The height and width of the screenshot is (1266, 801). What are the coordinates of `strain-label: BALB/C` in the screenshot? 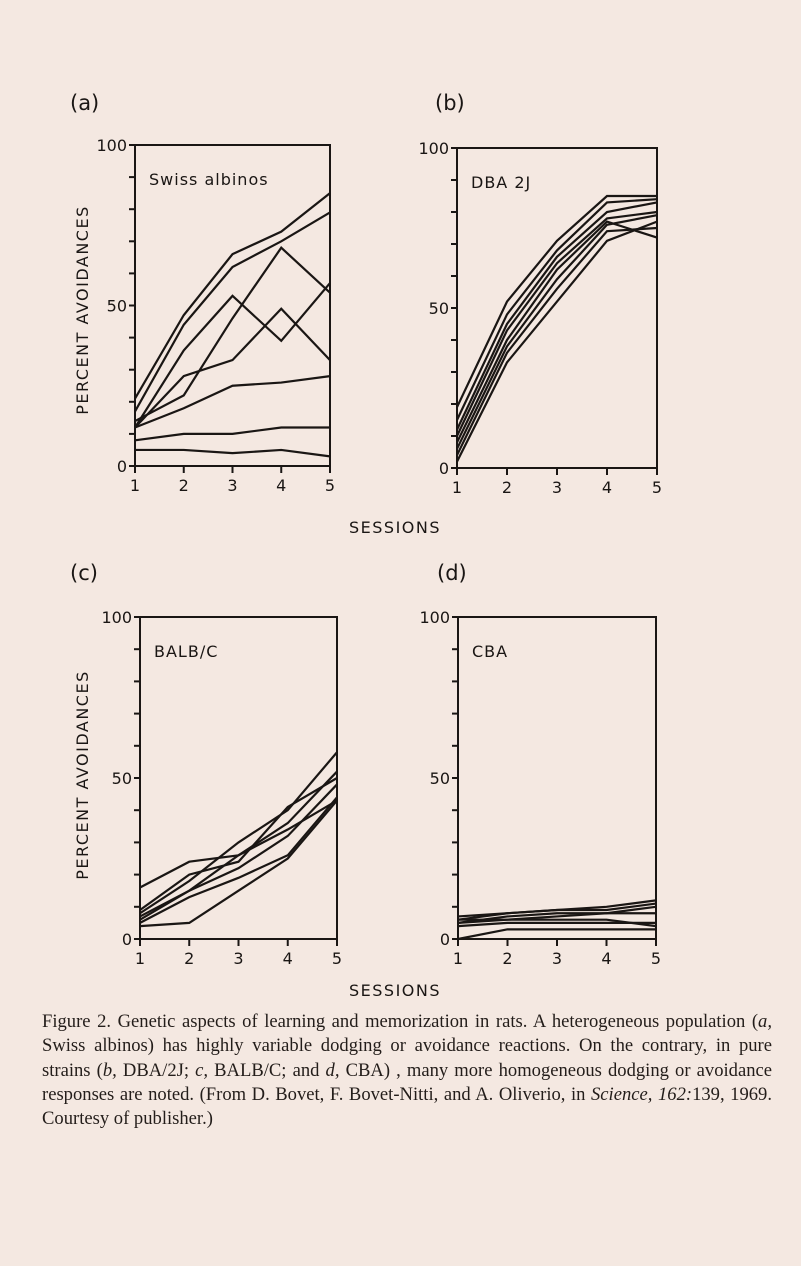 It's located at (186, 651).